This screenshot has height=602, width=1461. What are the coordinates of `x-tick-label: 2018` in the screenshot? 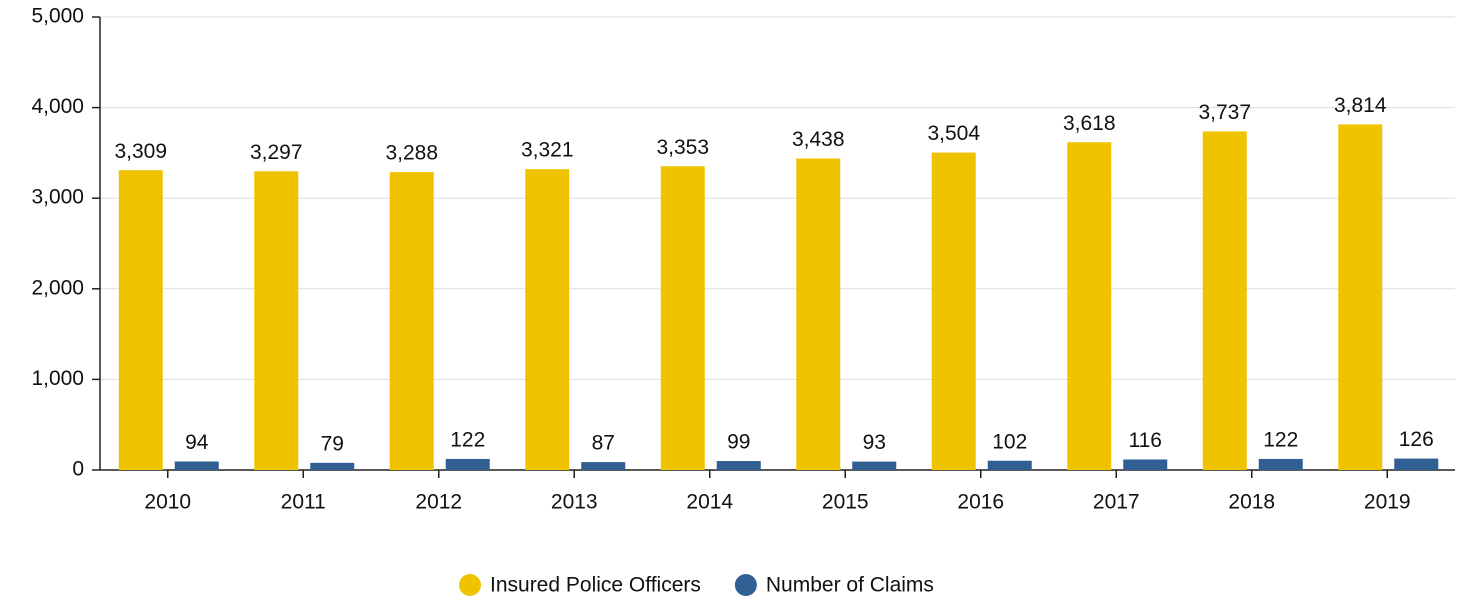 It's located at (1251, 502).